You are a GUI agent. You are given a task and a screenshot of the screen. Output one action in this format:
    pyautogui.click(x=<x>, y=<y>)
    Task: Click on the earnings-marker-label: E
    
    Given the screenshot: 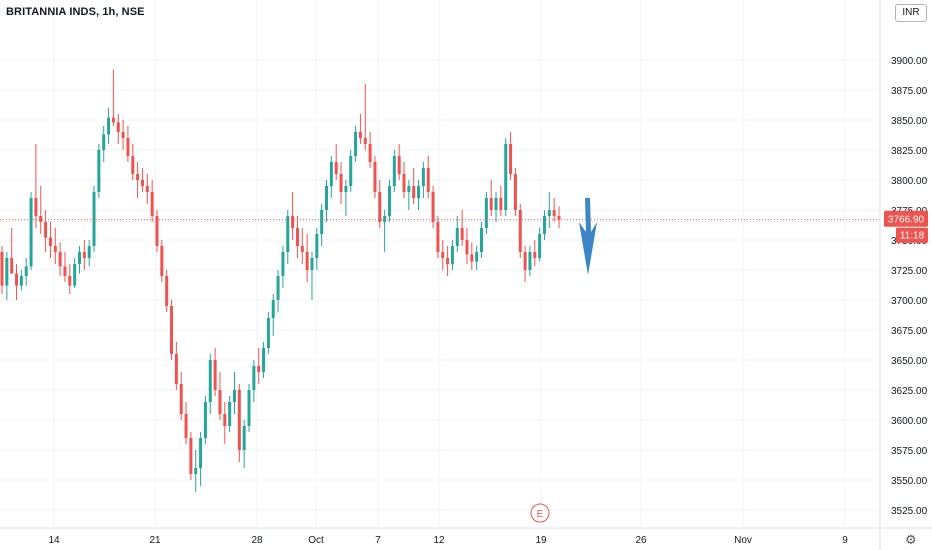 What is the action you would take?
    pyautogui.click(x=540, y=514)
    